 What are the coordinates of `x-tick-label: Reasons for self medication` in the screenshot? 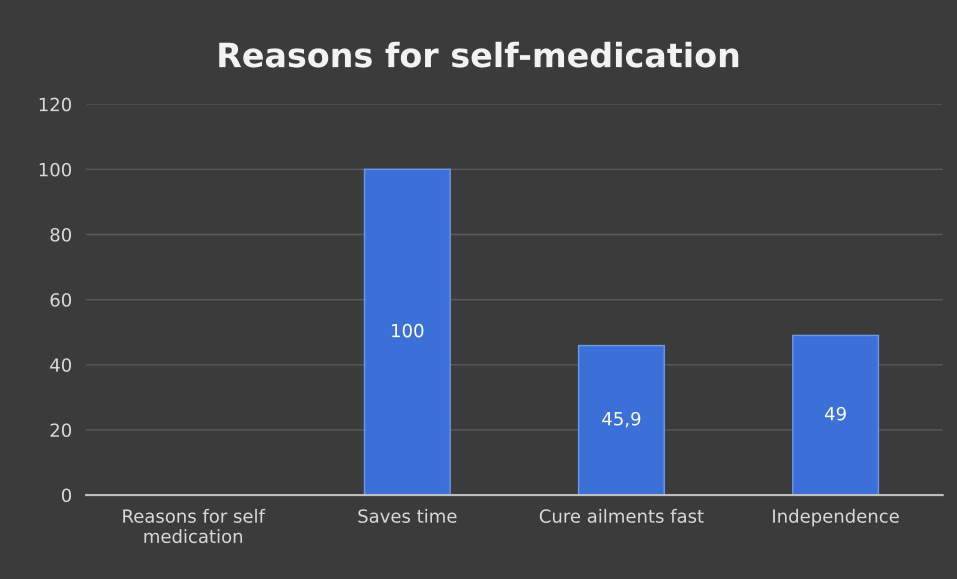 It's located at (194, 526).